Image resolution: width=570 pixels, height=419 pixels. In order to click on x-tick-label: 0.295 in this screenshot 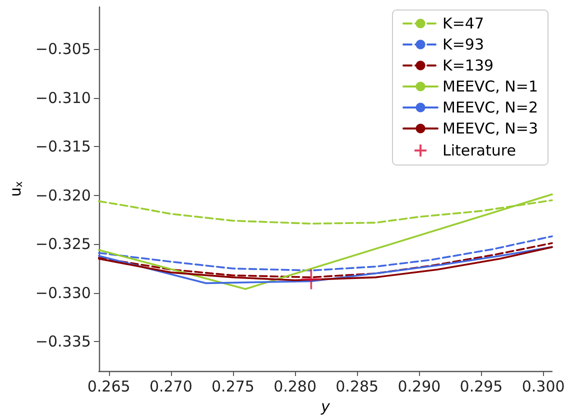, I will do `click(481, 387)`.